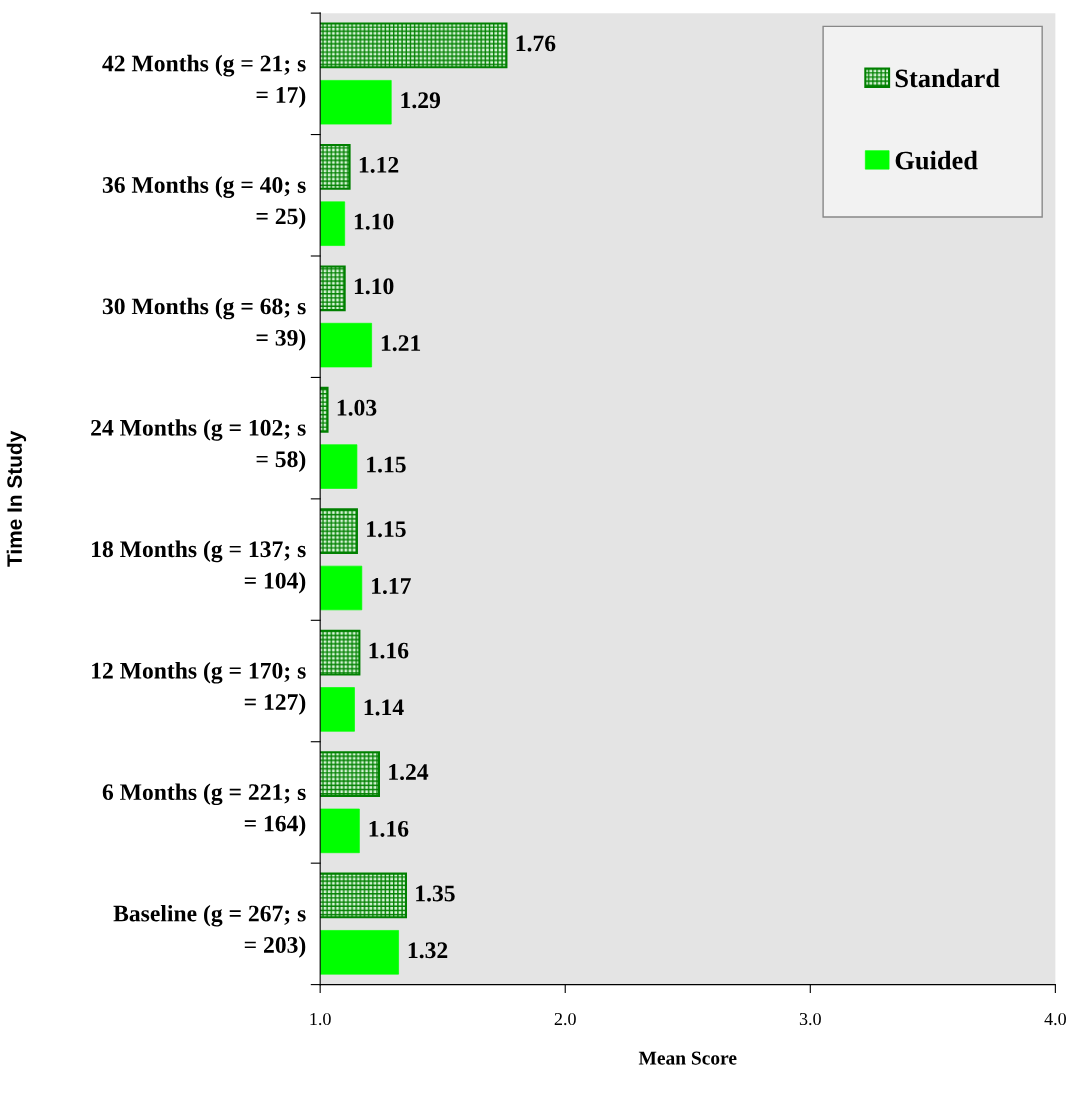 The image size is (1078, 1094). What do you see at coordinates (16, 498) in the screenshot?
I see `y-axis-title: Time In Study` at bounding box center [16, 498].